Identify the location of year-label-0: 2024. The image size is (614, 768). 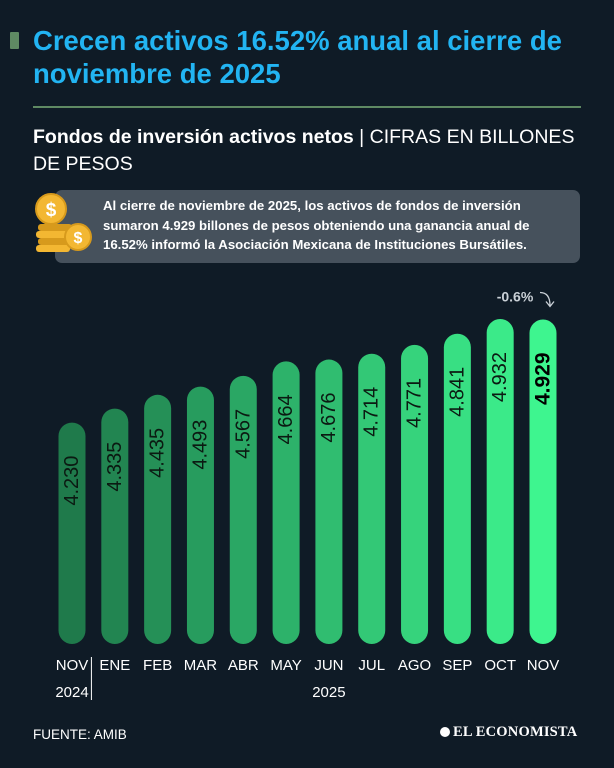
(71, 692).